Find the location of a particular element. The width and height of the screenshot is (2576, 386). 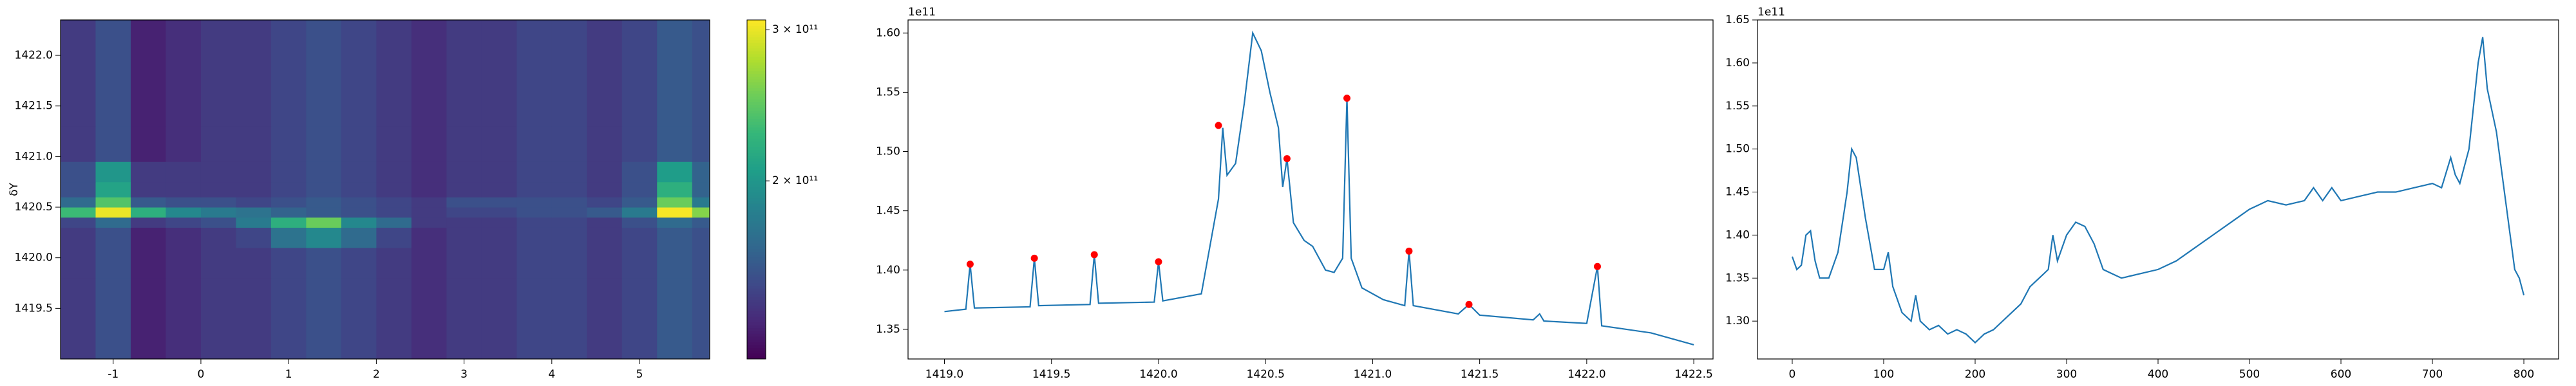

x-tick-label: -1 is located at coordinates (113, 374).